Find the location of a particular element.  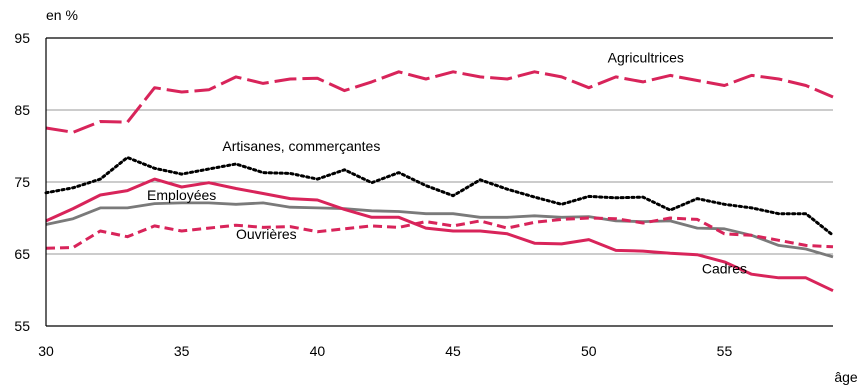

x-tick-label: 45 is located at coordinates (453, 351).